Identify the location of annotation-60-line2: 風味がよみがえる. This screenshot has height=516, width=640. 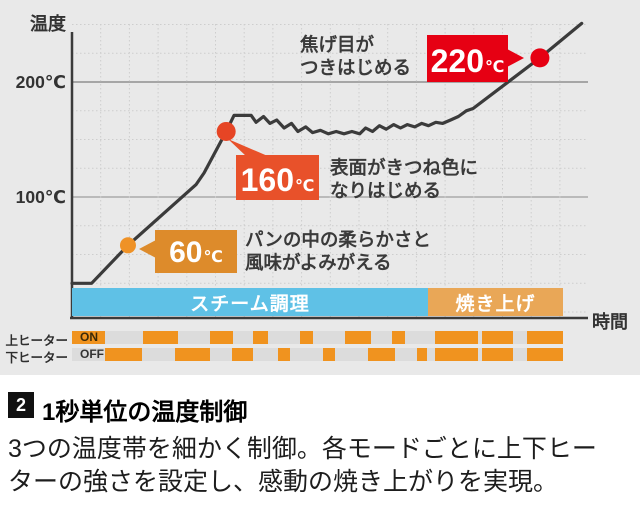
(318, 262).